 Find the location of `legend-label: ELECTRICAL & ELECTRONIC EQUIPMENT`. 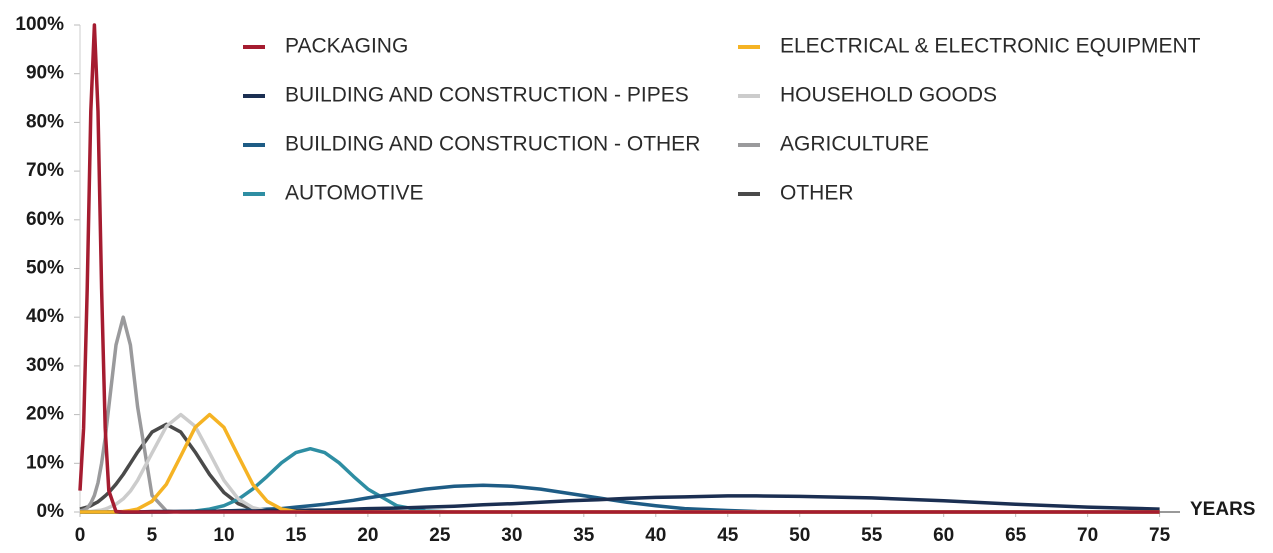

legend-label: ELECTRICAL & ELECTRONIC EQUIPMENT is located at coordinates (990, 46).